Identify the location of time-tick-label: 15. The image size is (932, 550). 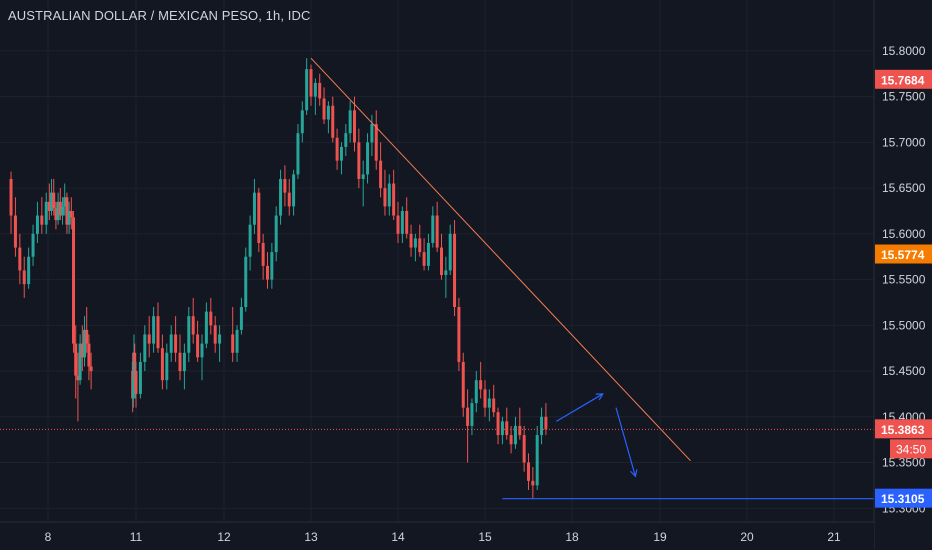
(485, 537).